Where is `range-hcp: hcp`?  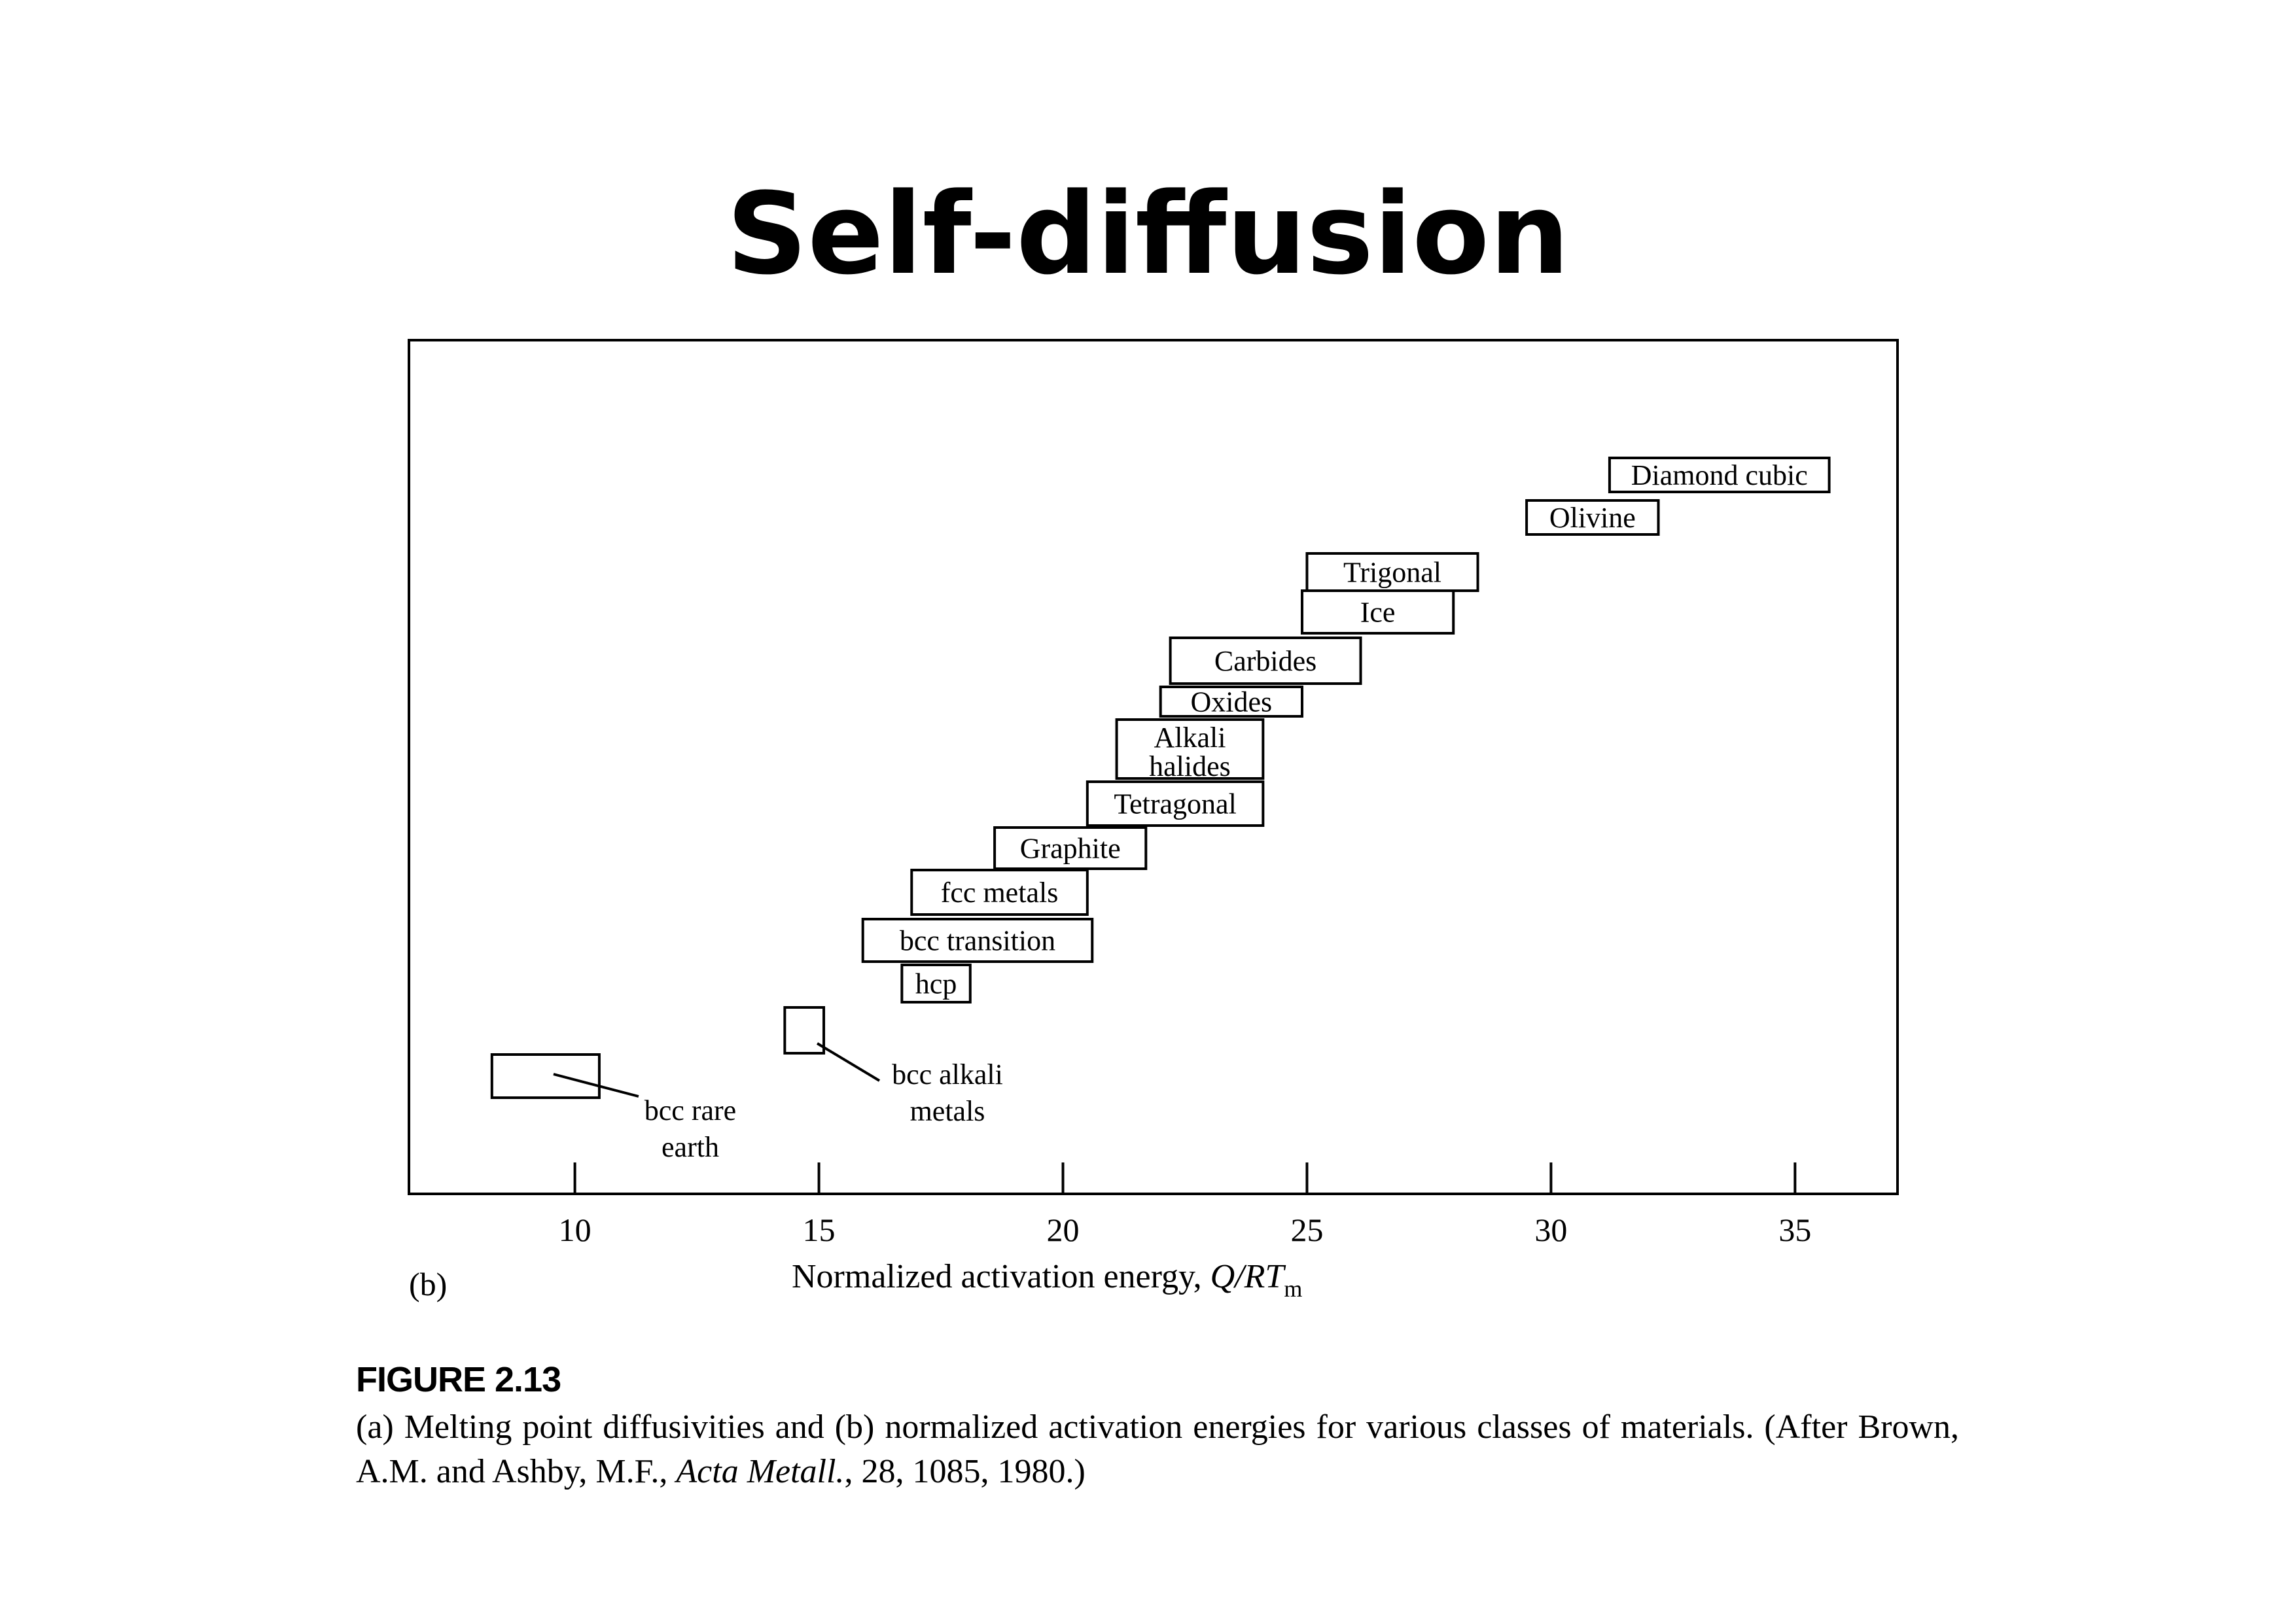 range-hcp: hcp is located at coordinates (936, 984).